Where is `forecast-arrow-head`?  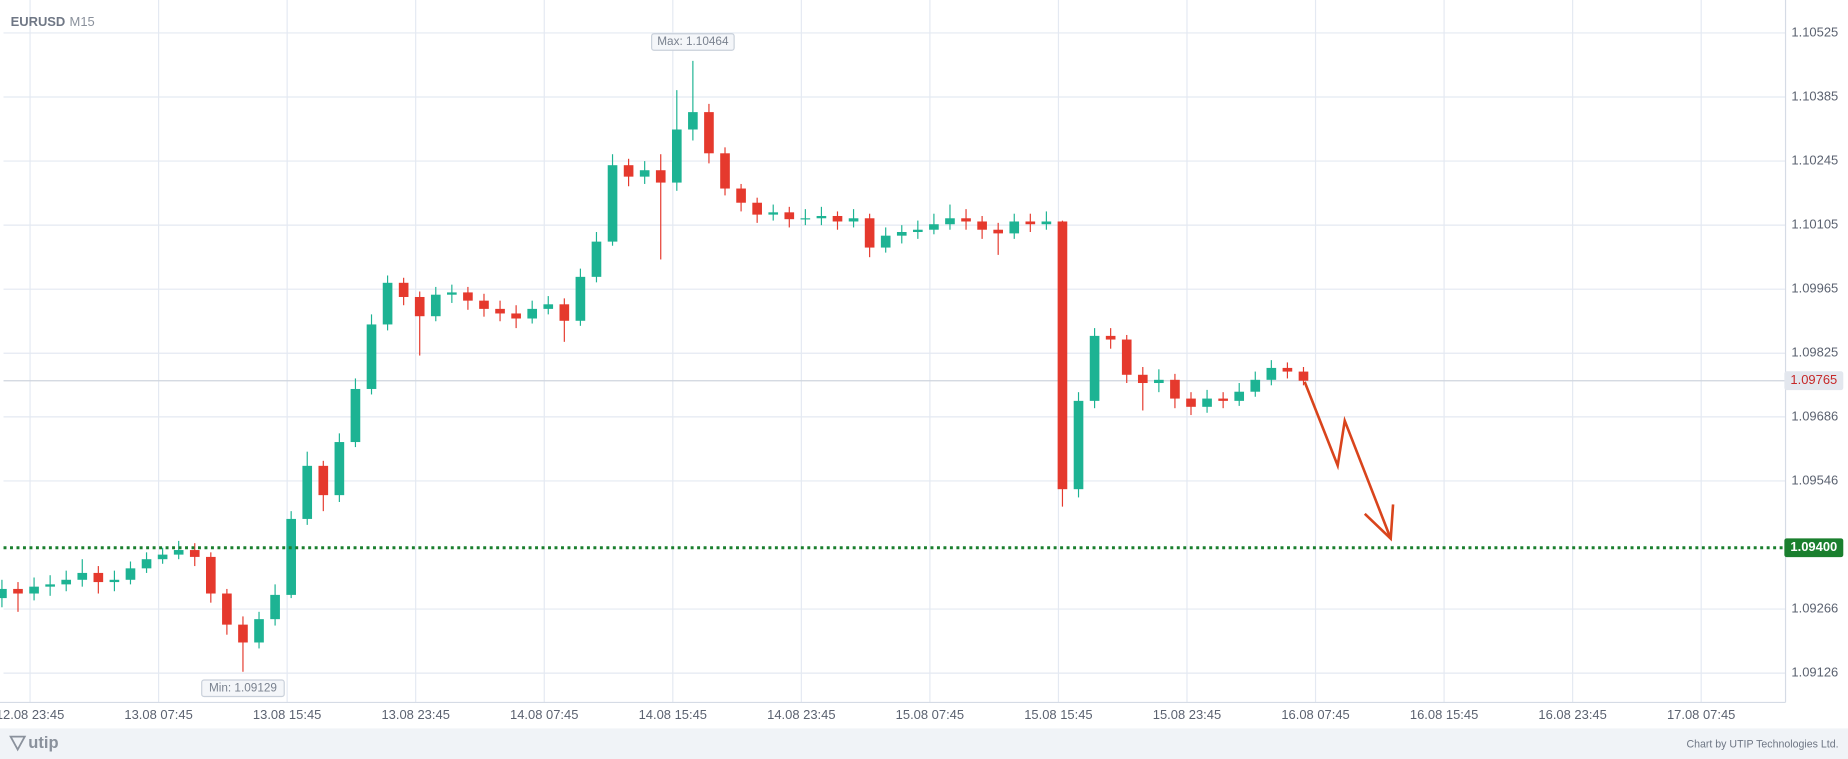
forecast-arrow-head is located at coordinates (1379, 523).